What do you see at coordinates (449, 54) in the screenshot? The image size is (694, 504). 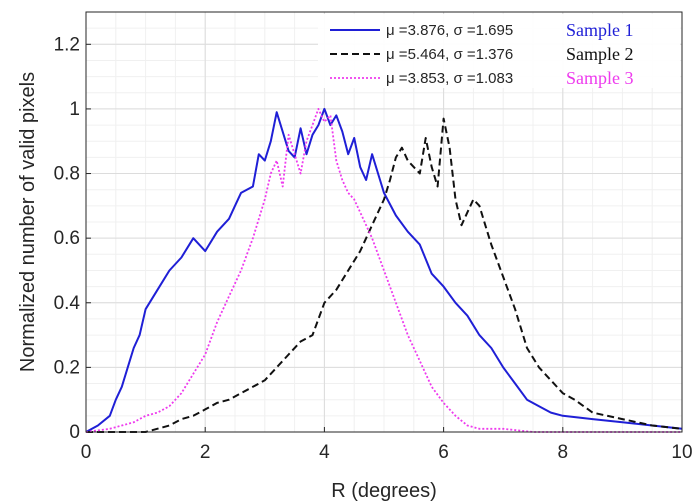 I see `legend-stats-2: μ =5.464, σ =1.376` at bounding box center [449, 54].